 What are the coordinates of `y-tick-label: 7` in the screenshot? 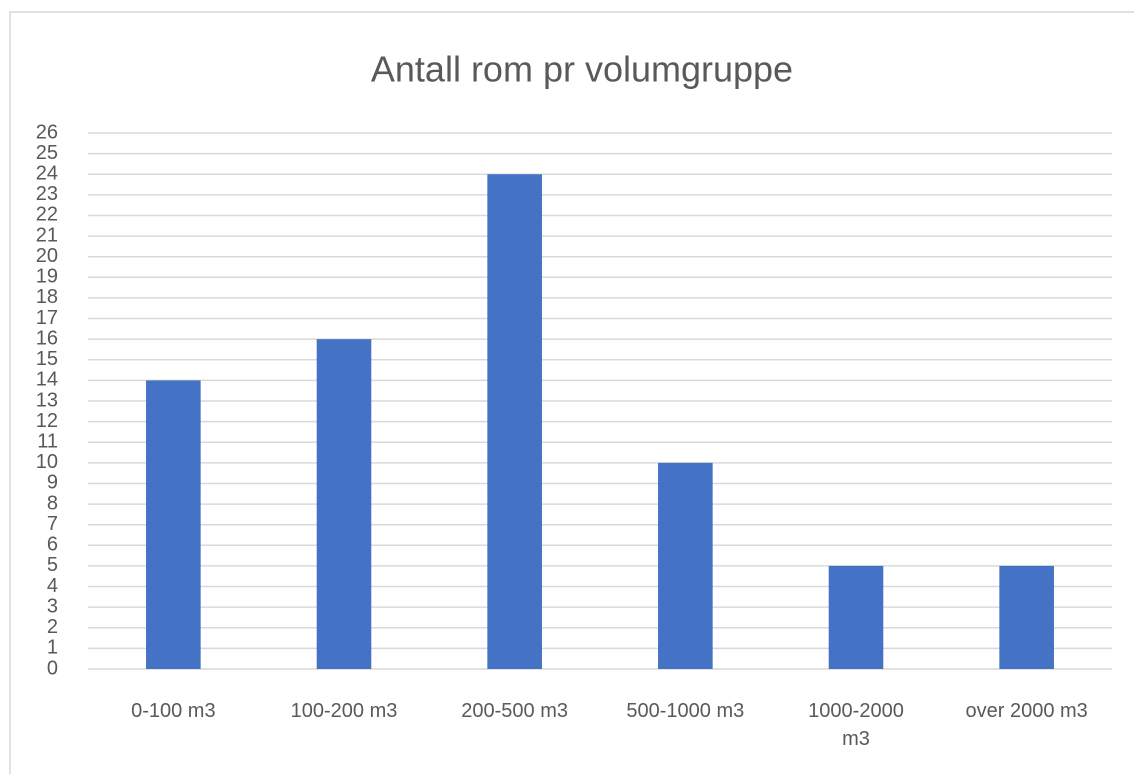 It's located at (52, 524).